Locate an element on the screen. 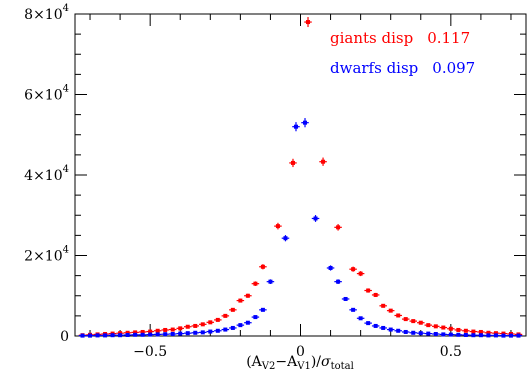  legend-giants-value: 0.117 is located at coordinates (448, 38).